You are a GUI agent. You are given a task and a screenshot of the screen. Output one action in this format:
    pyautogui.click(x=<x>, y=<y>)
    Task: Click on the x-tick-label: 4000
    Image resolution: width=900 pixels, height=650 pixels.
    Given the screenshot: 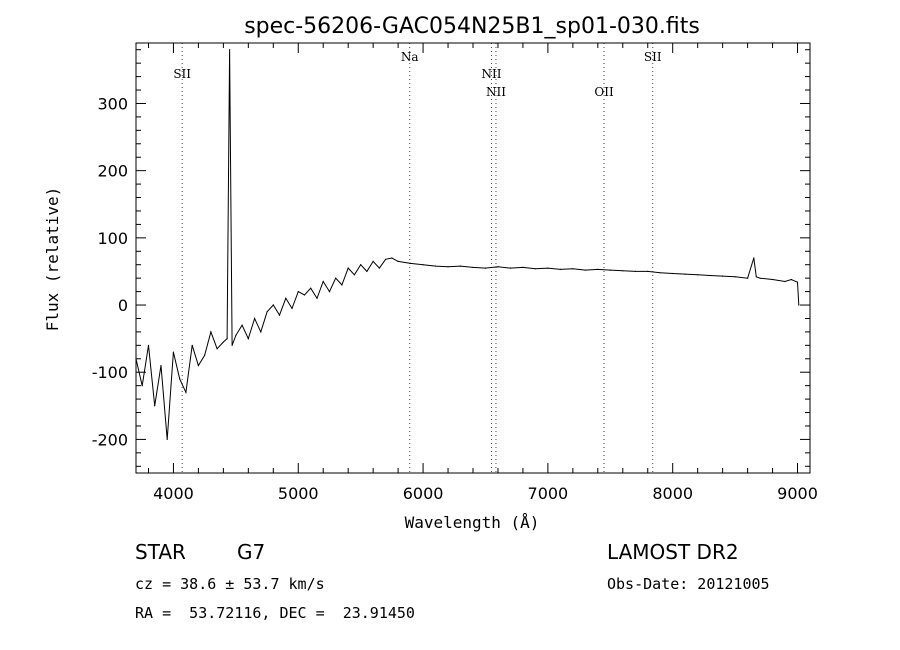 What is the action you would take?
    pyautogui.click(x=173, y=493)
    